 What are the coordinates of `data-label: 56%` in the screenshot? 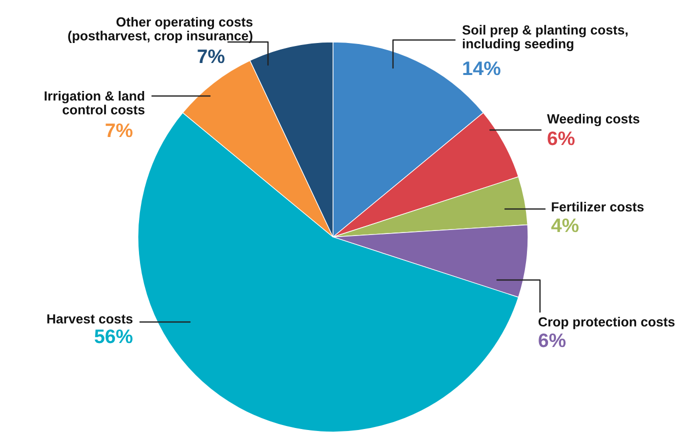 It's located at (113, 336).